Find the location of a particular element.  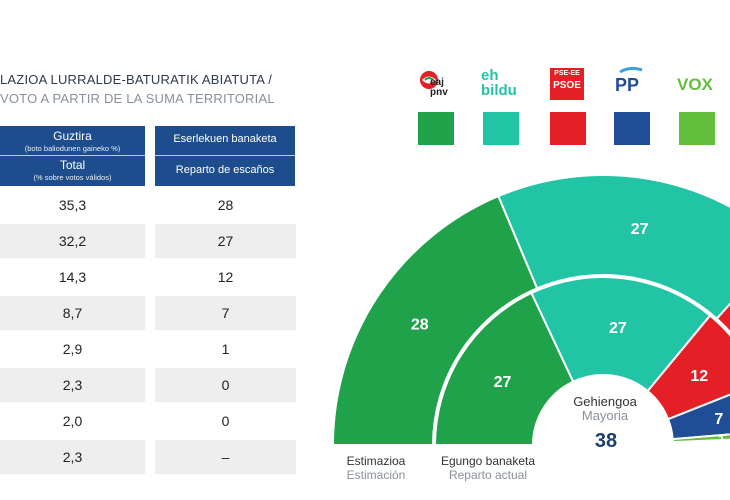

seats-cell: 12 is located at coordinates (225, 277).